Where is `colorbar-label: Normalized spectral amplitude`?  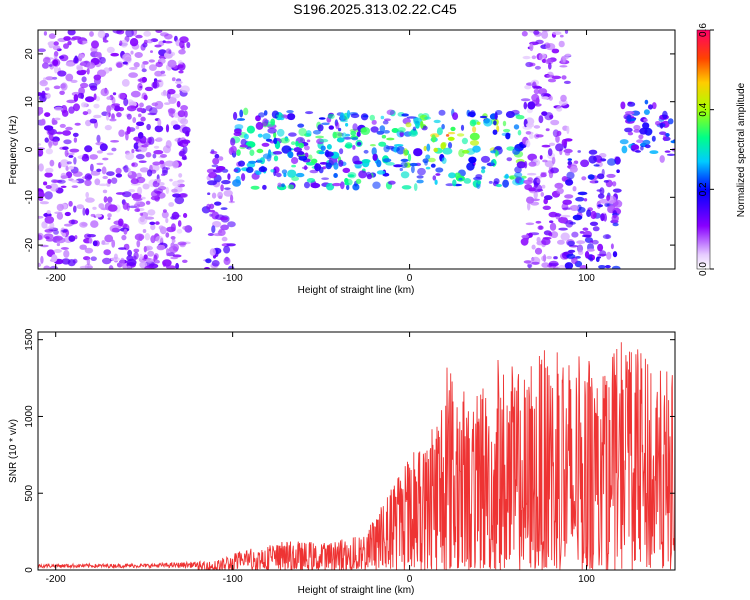 colorbar-label: Normalized spectral amplitude is located at coordinates (741, 149).